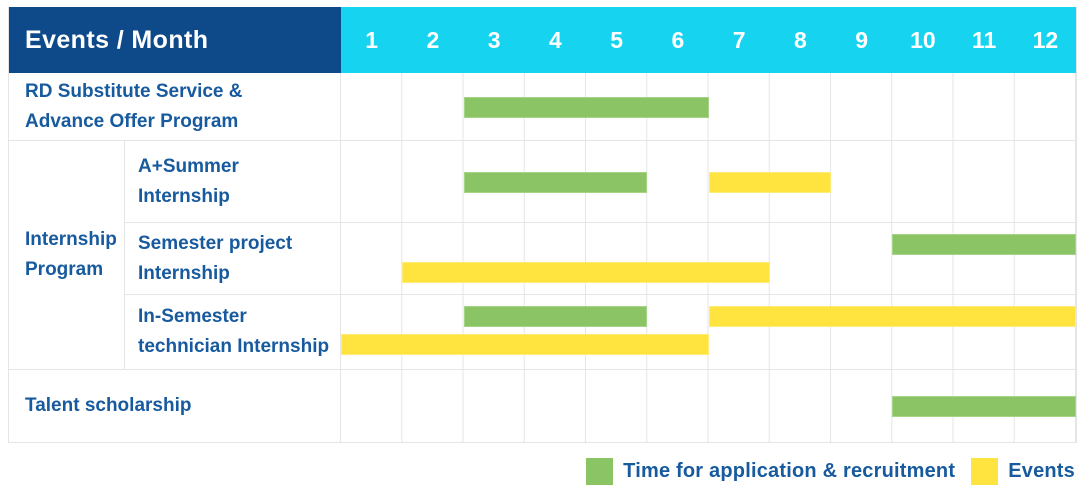 The width and height of the screenshot is (1080, 494). Describe the element at coordinates (233, 332) in the screenshot. I see `row-label: In-Semester technician Internship` at that location.